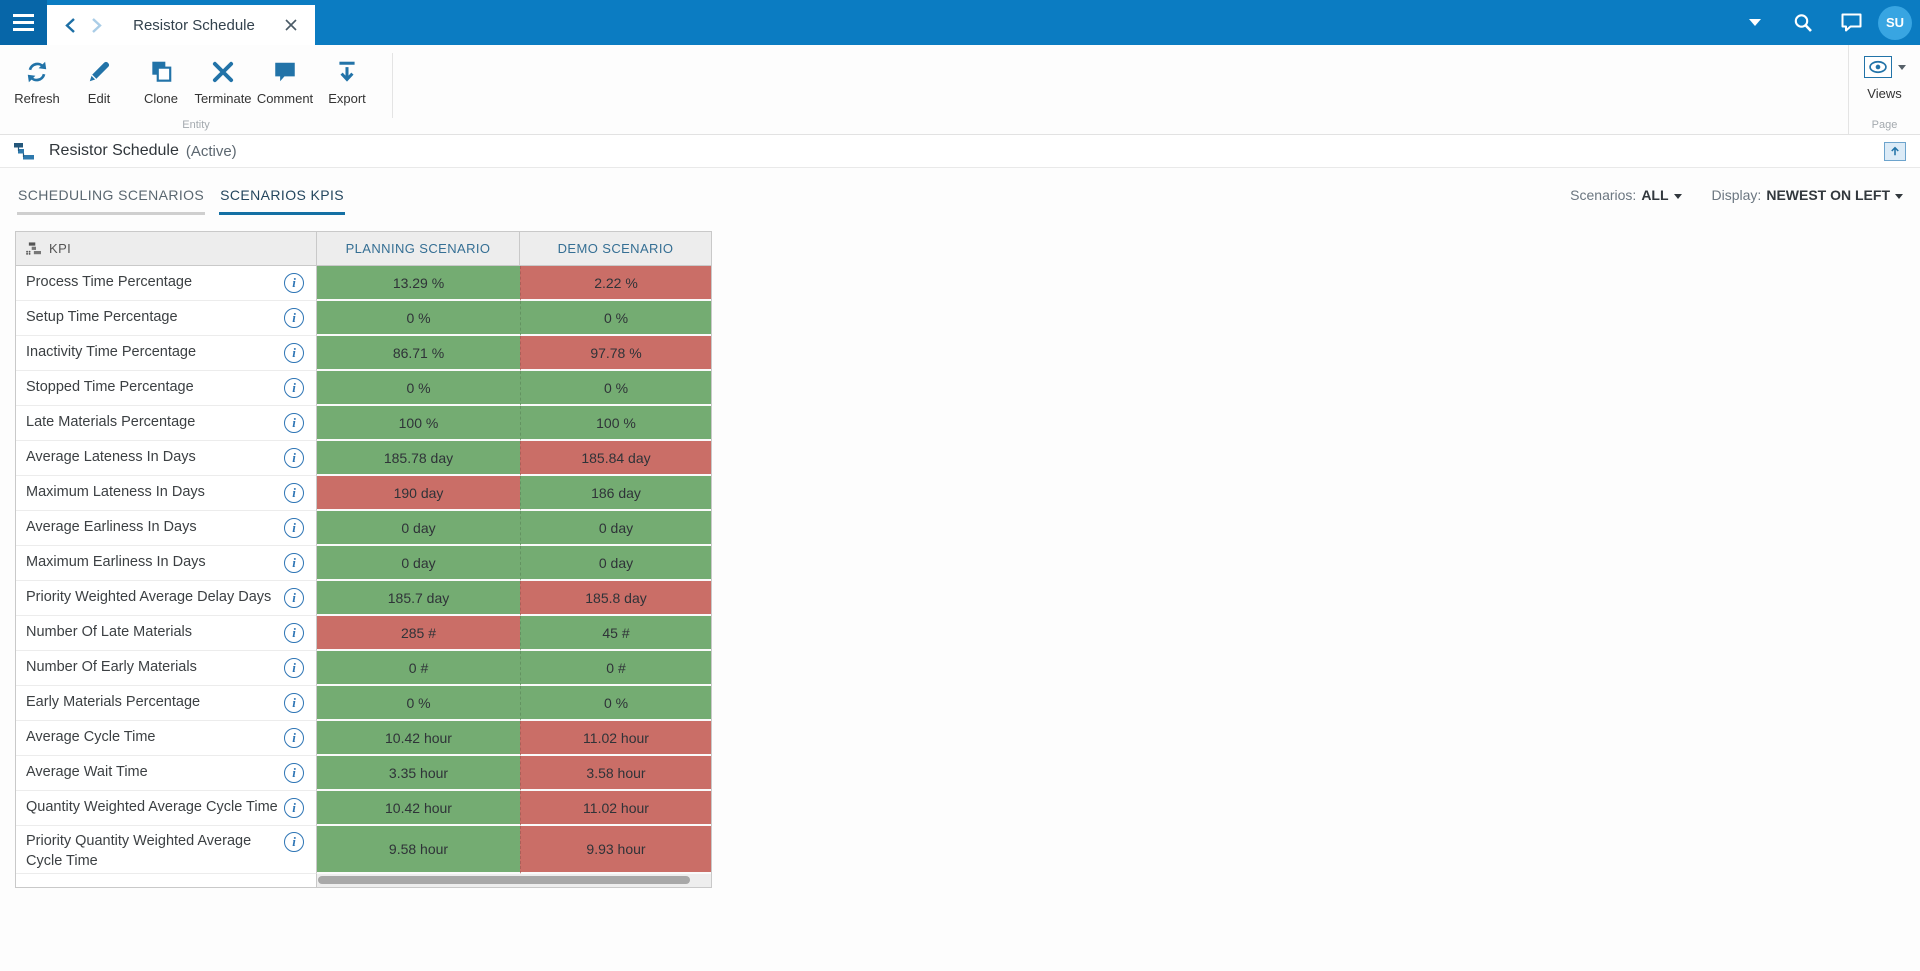  I want to click on popout-button, so click(1895, 151).